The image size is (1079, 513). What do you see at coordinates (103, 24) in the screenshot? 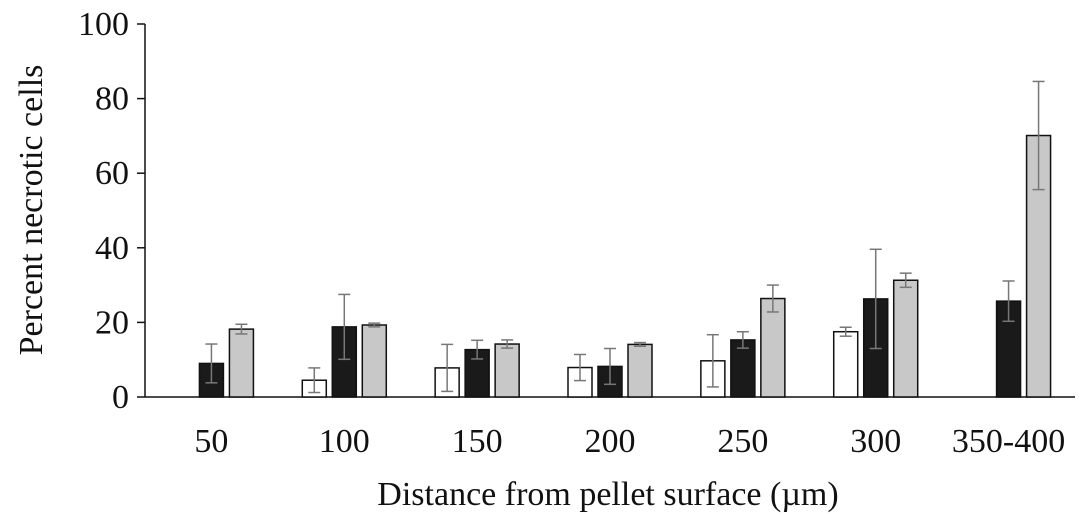
I see `y-tick-label: 100` at bounding box center [103, 24].